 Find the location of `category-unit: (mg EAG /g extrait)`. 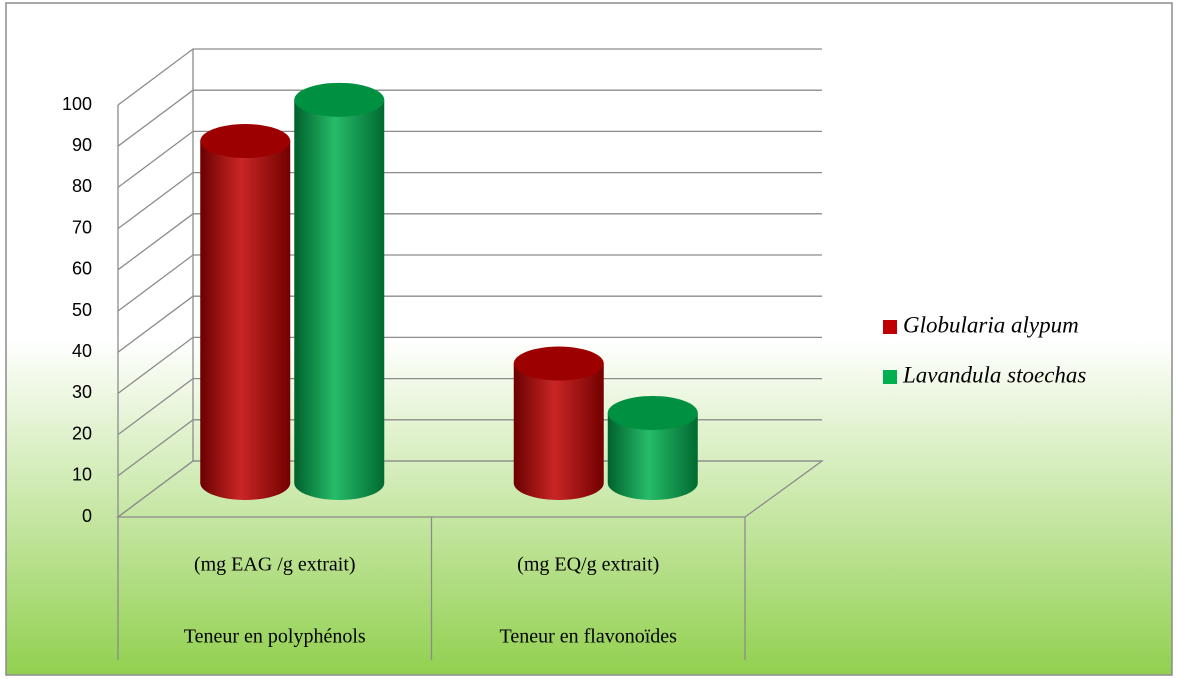

category-unit: (mg EAG /g extrait) is located at coordinates (275, 565).